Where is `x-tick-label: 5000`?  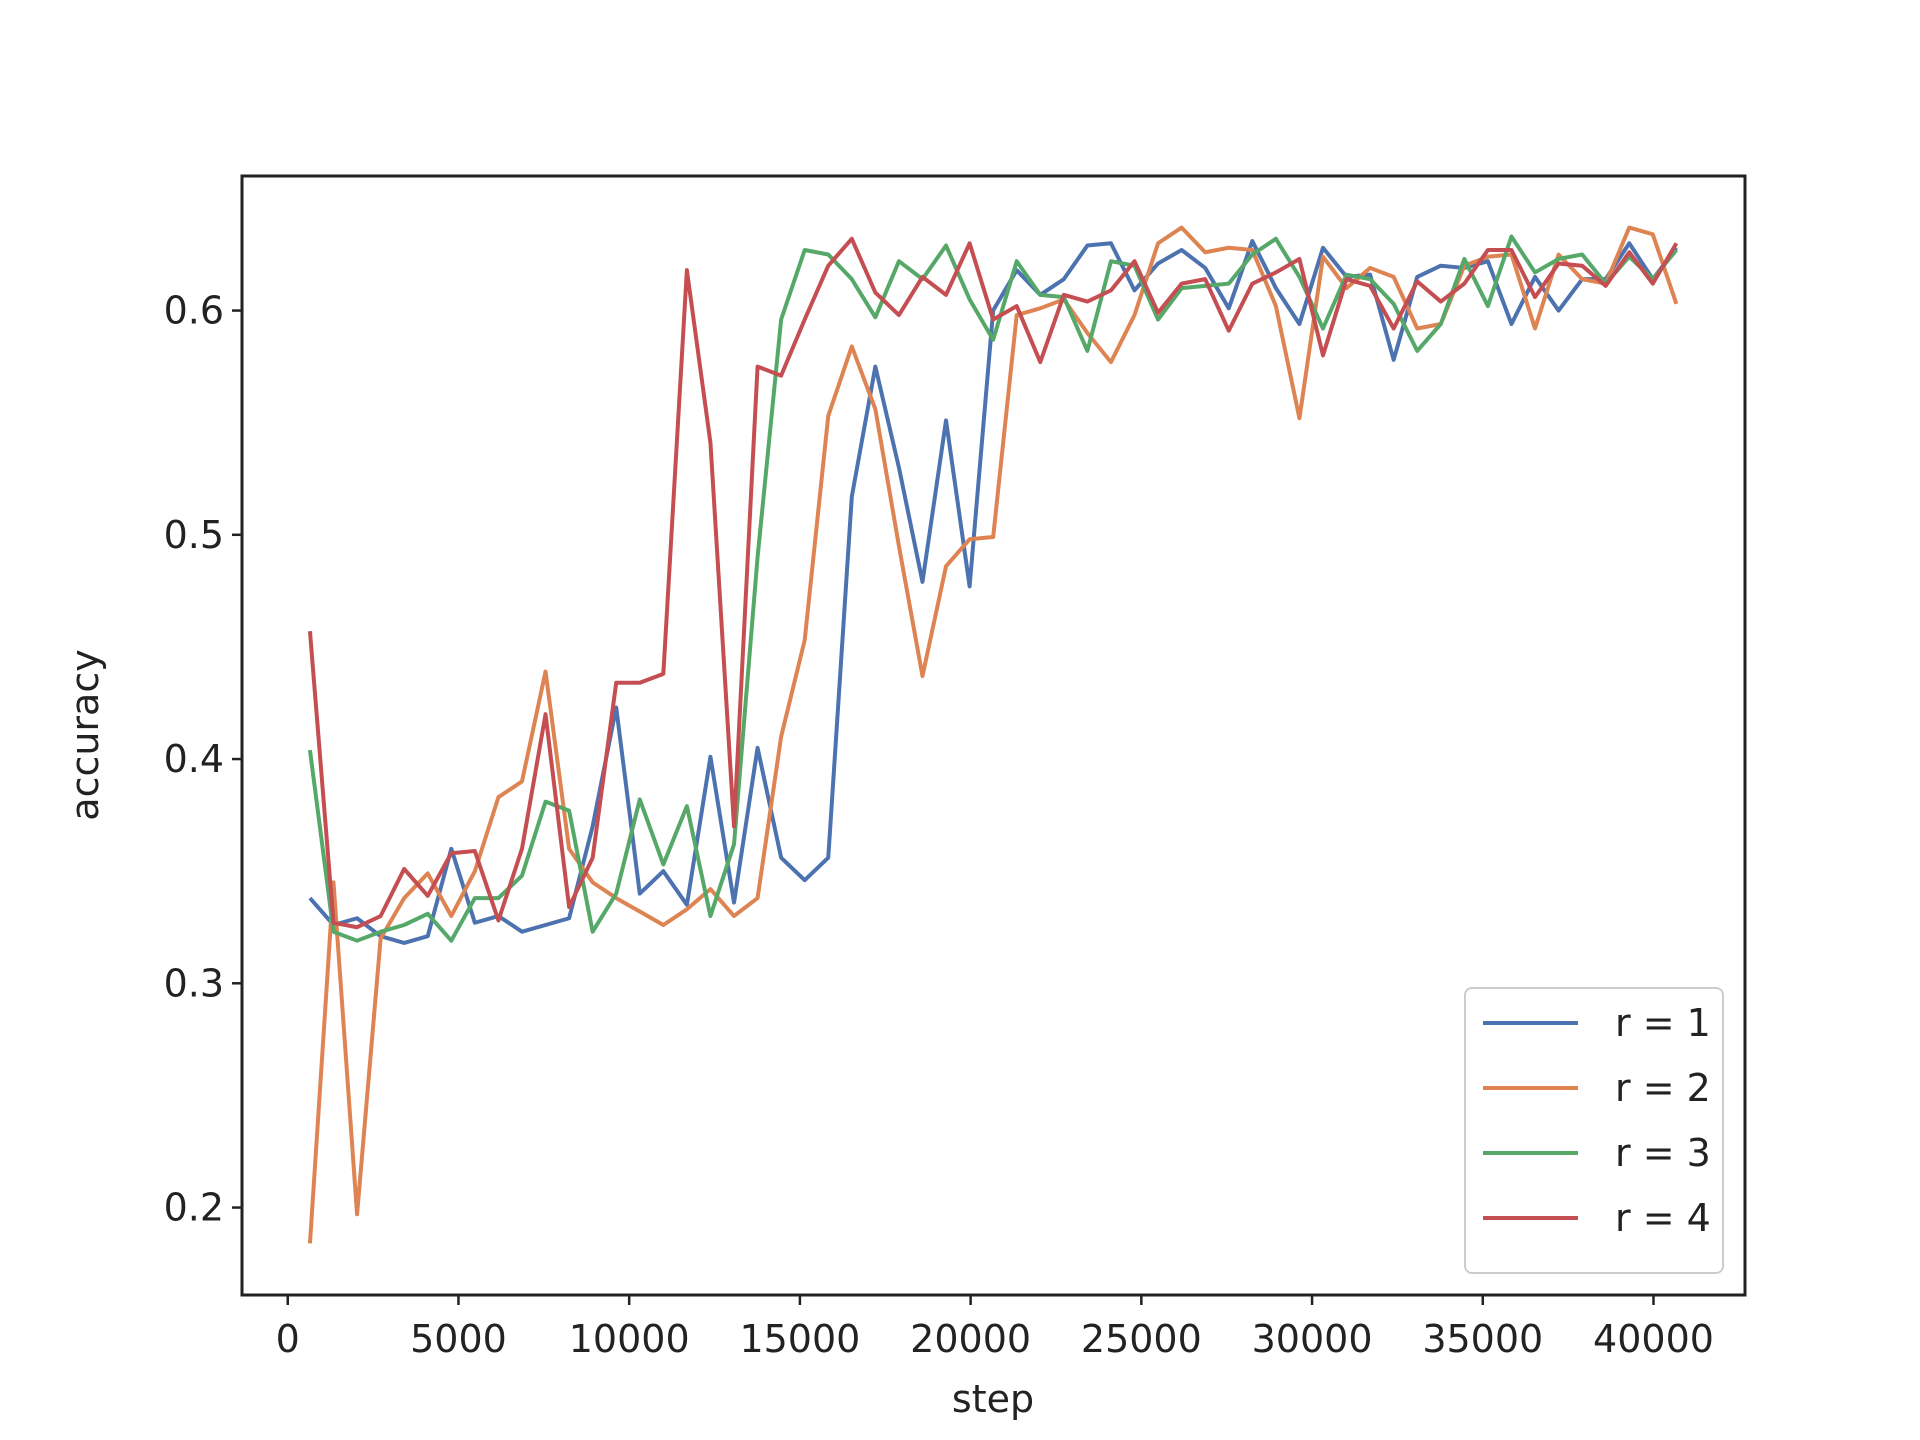
x-tick-label: 5000 is located at coordinates (458, 1339).